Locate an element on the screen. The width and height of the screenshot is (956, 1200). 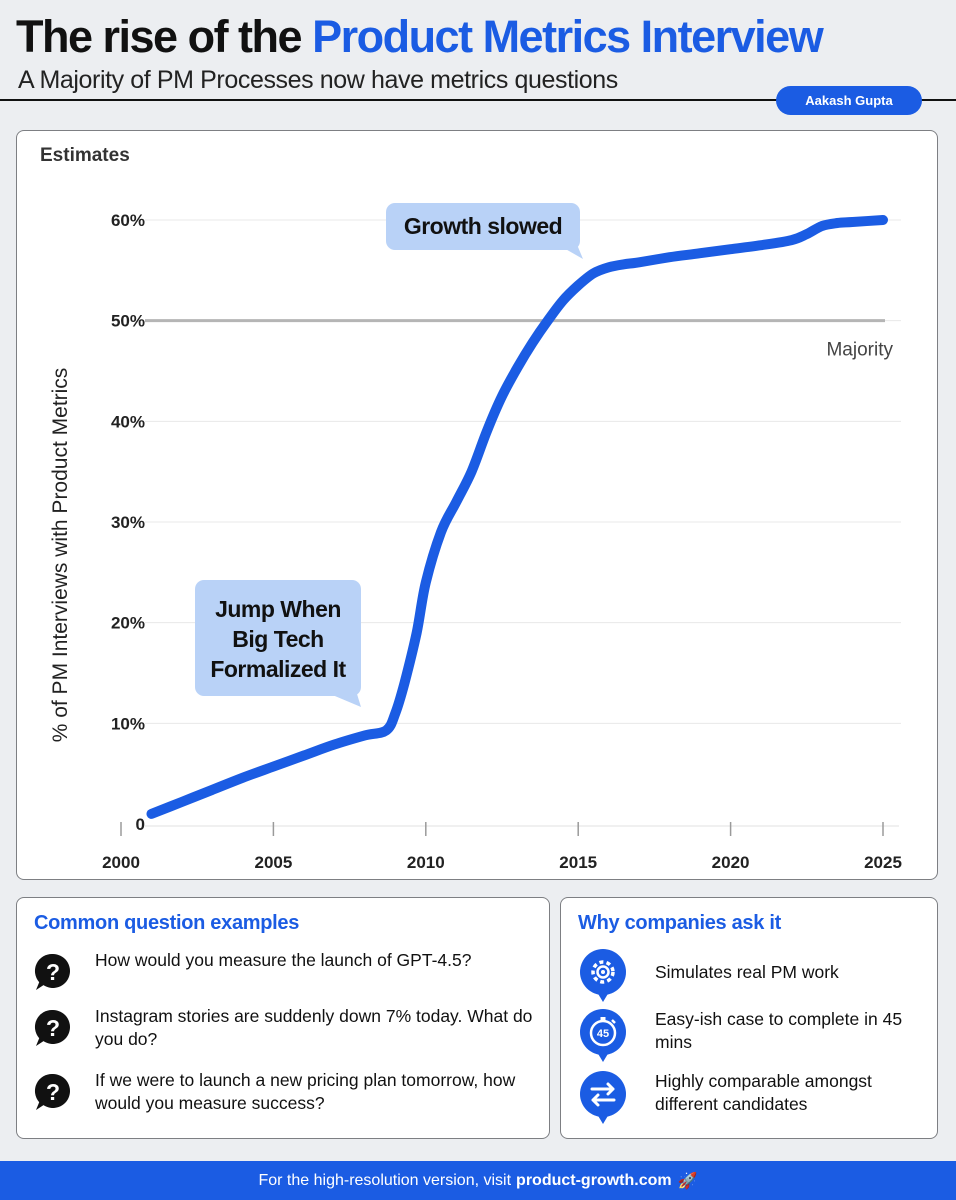
rocket-icon: 🚀 is located at coordinates (687, 1181).